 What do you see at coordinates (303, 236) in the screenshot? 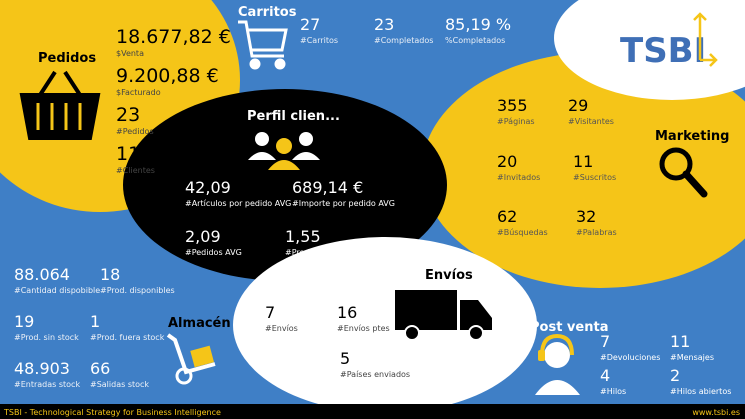
I see `kpi-value: 1,55` at bounding box center [303, 236].